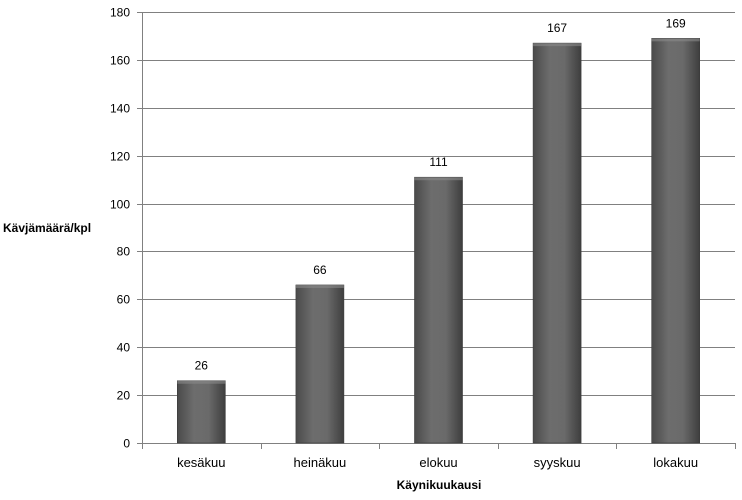 The height and width of the screenshot is (500, 742). Describe the element at coordinates (120, 109) in the screenshot. I see `y-tick-label: 140` at that location.